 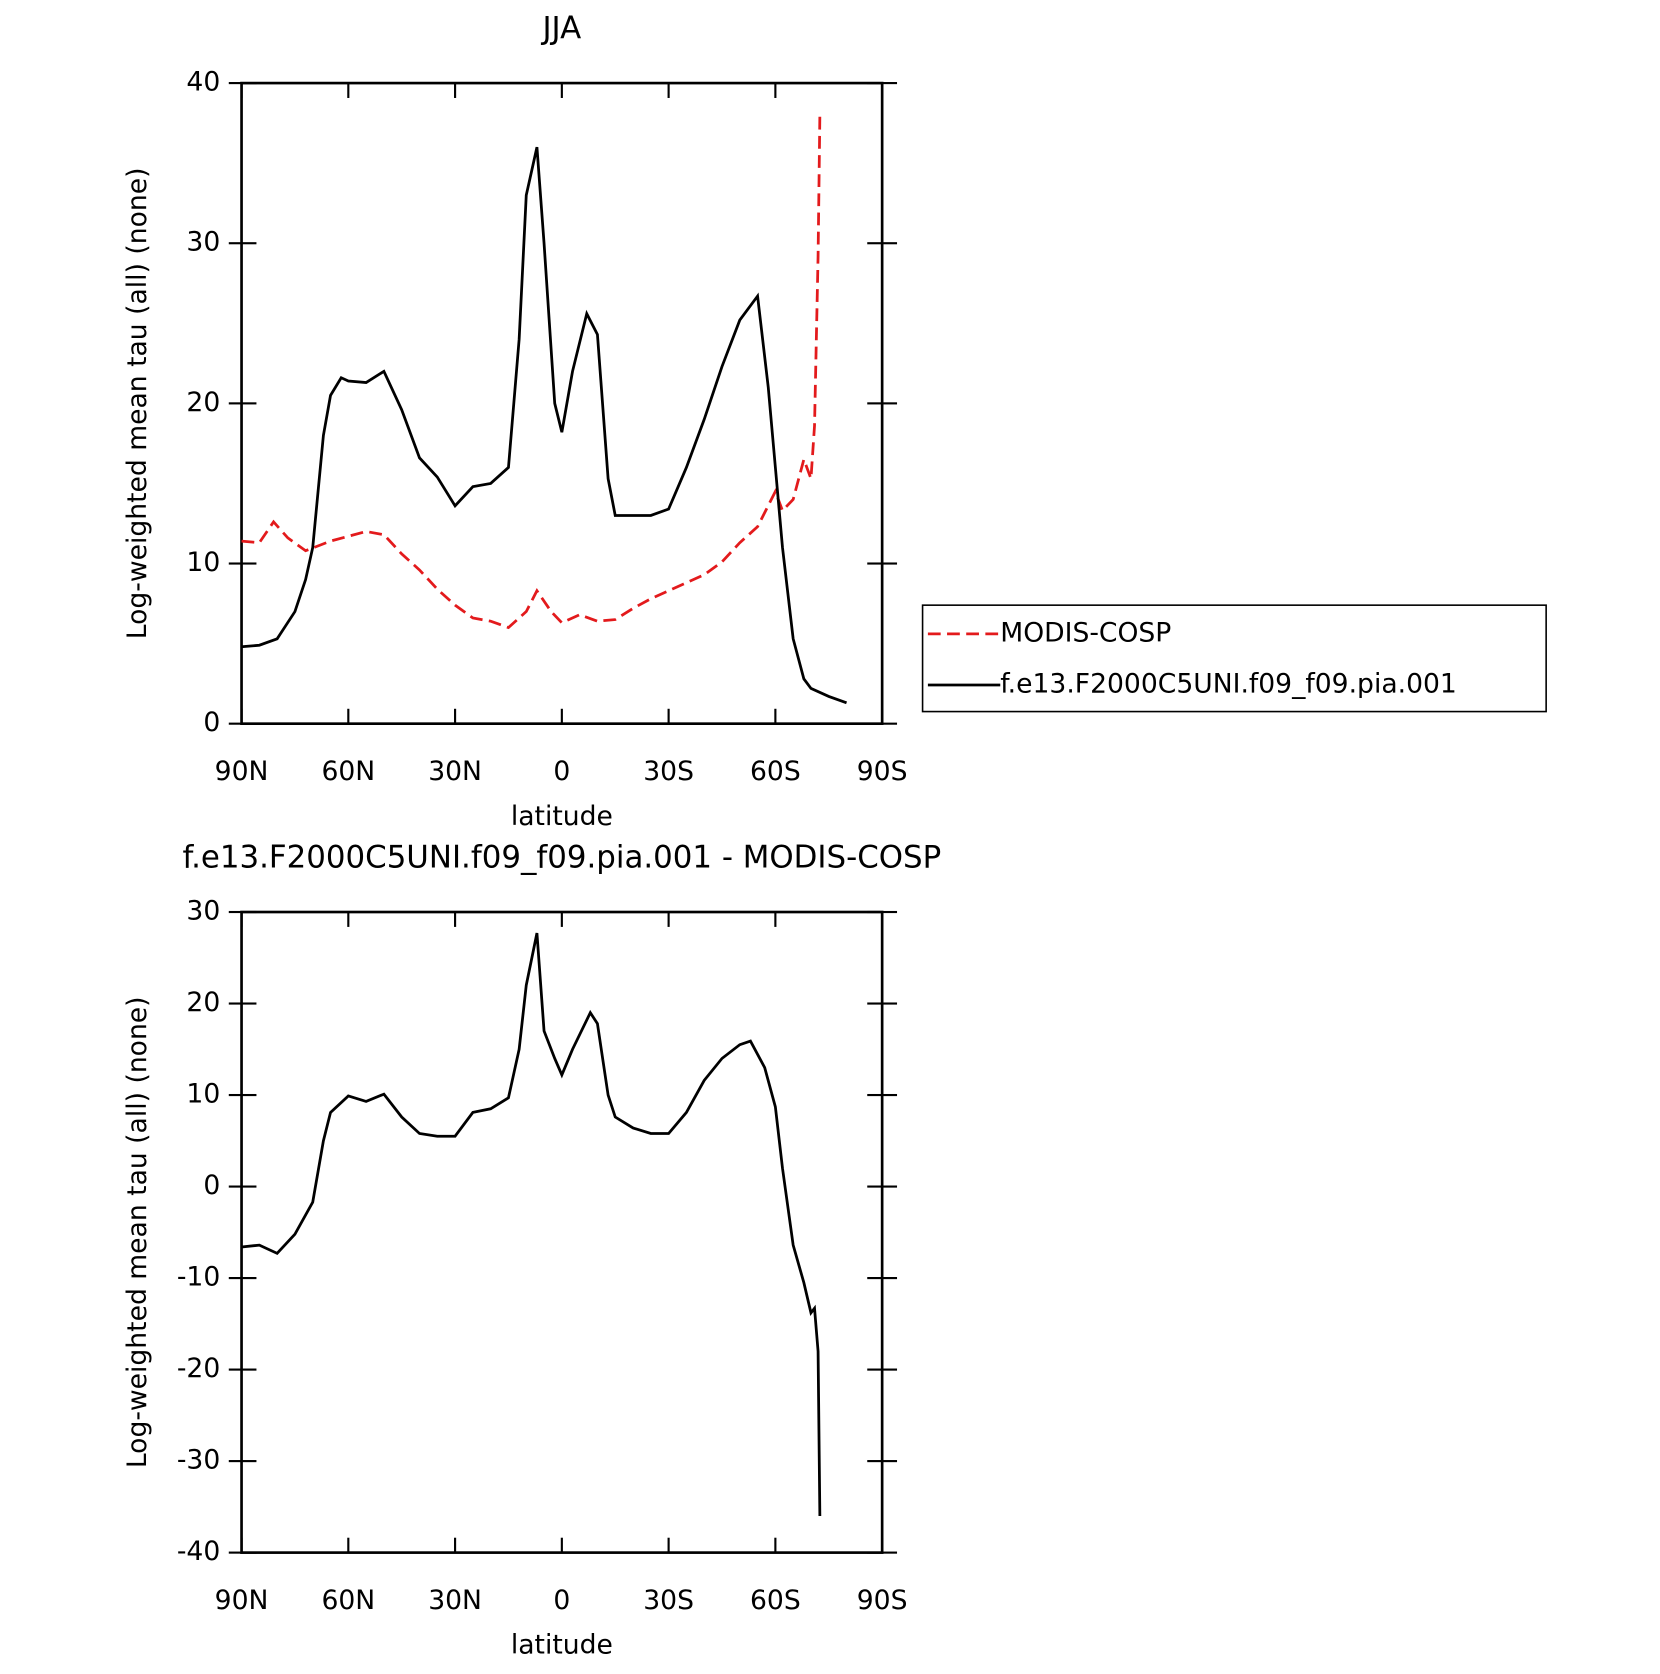 I want to click on y-tick-label: -40, so click(x=198, y=1551).